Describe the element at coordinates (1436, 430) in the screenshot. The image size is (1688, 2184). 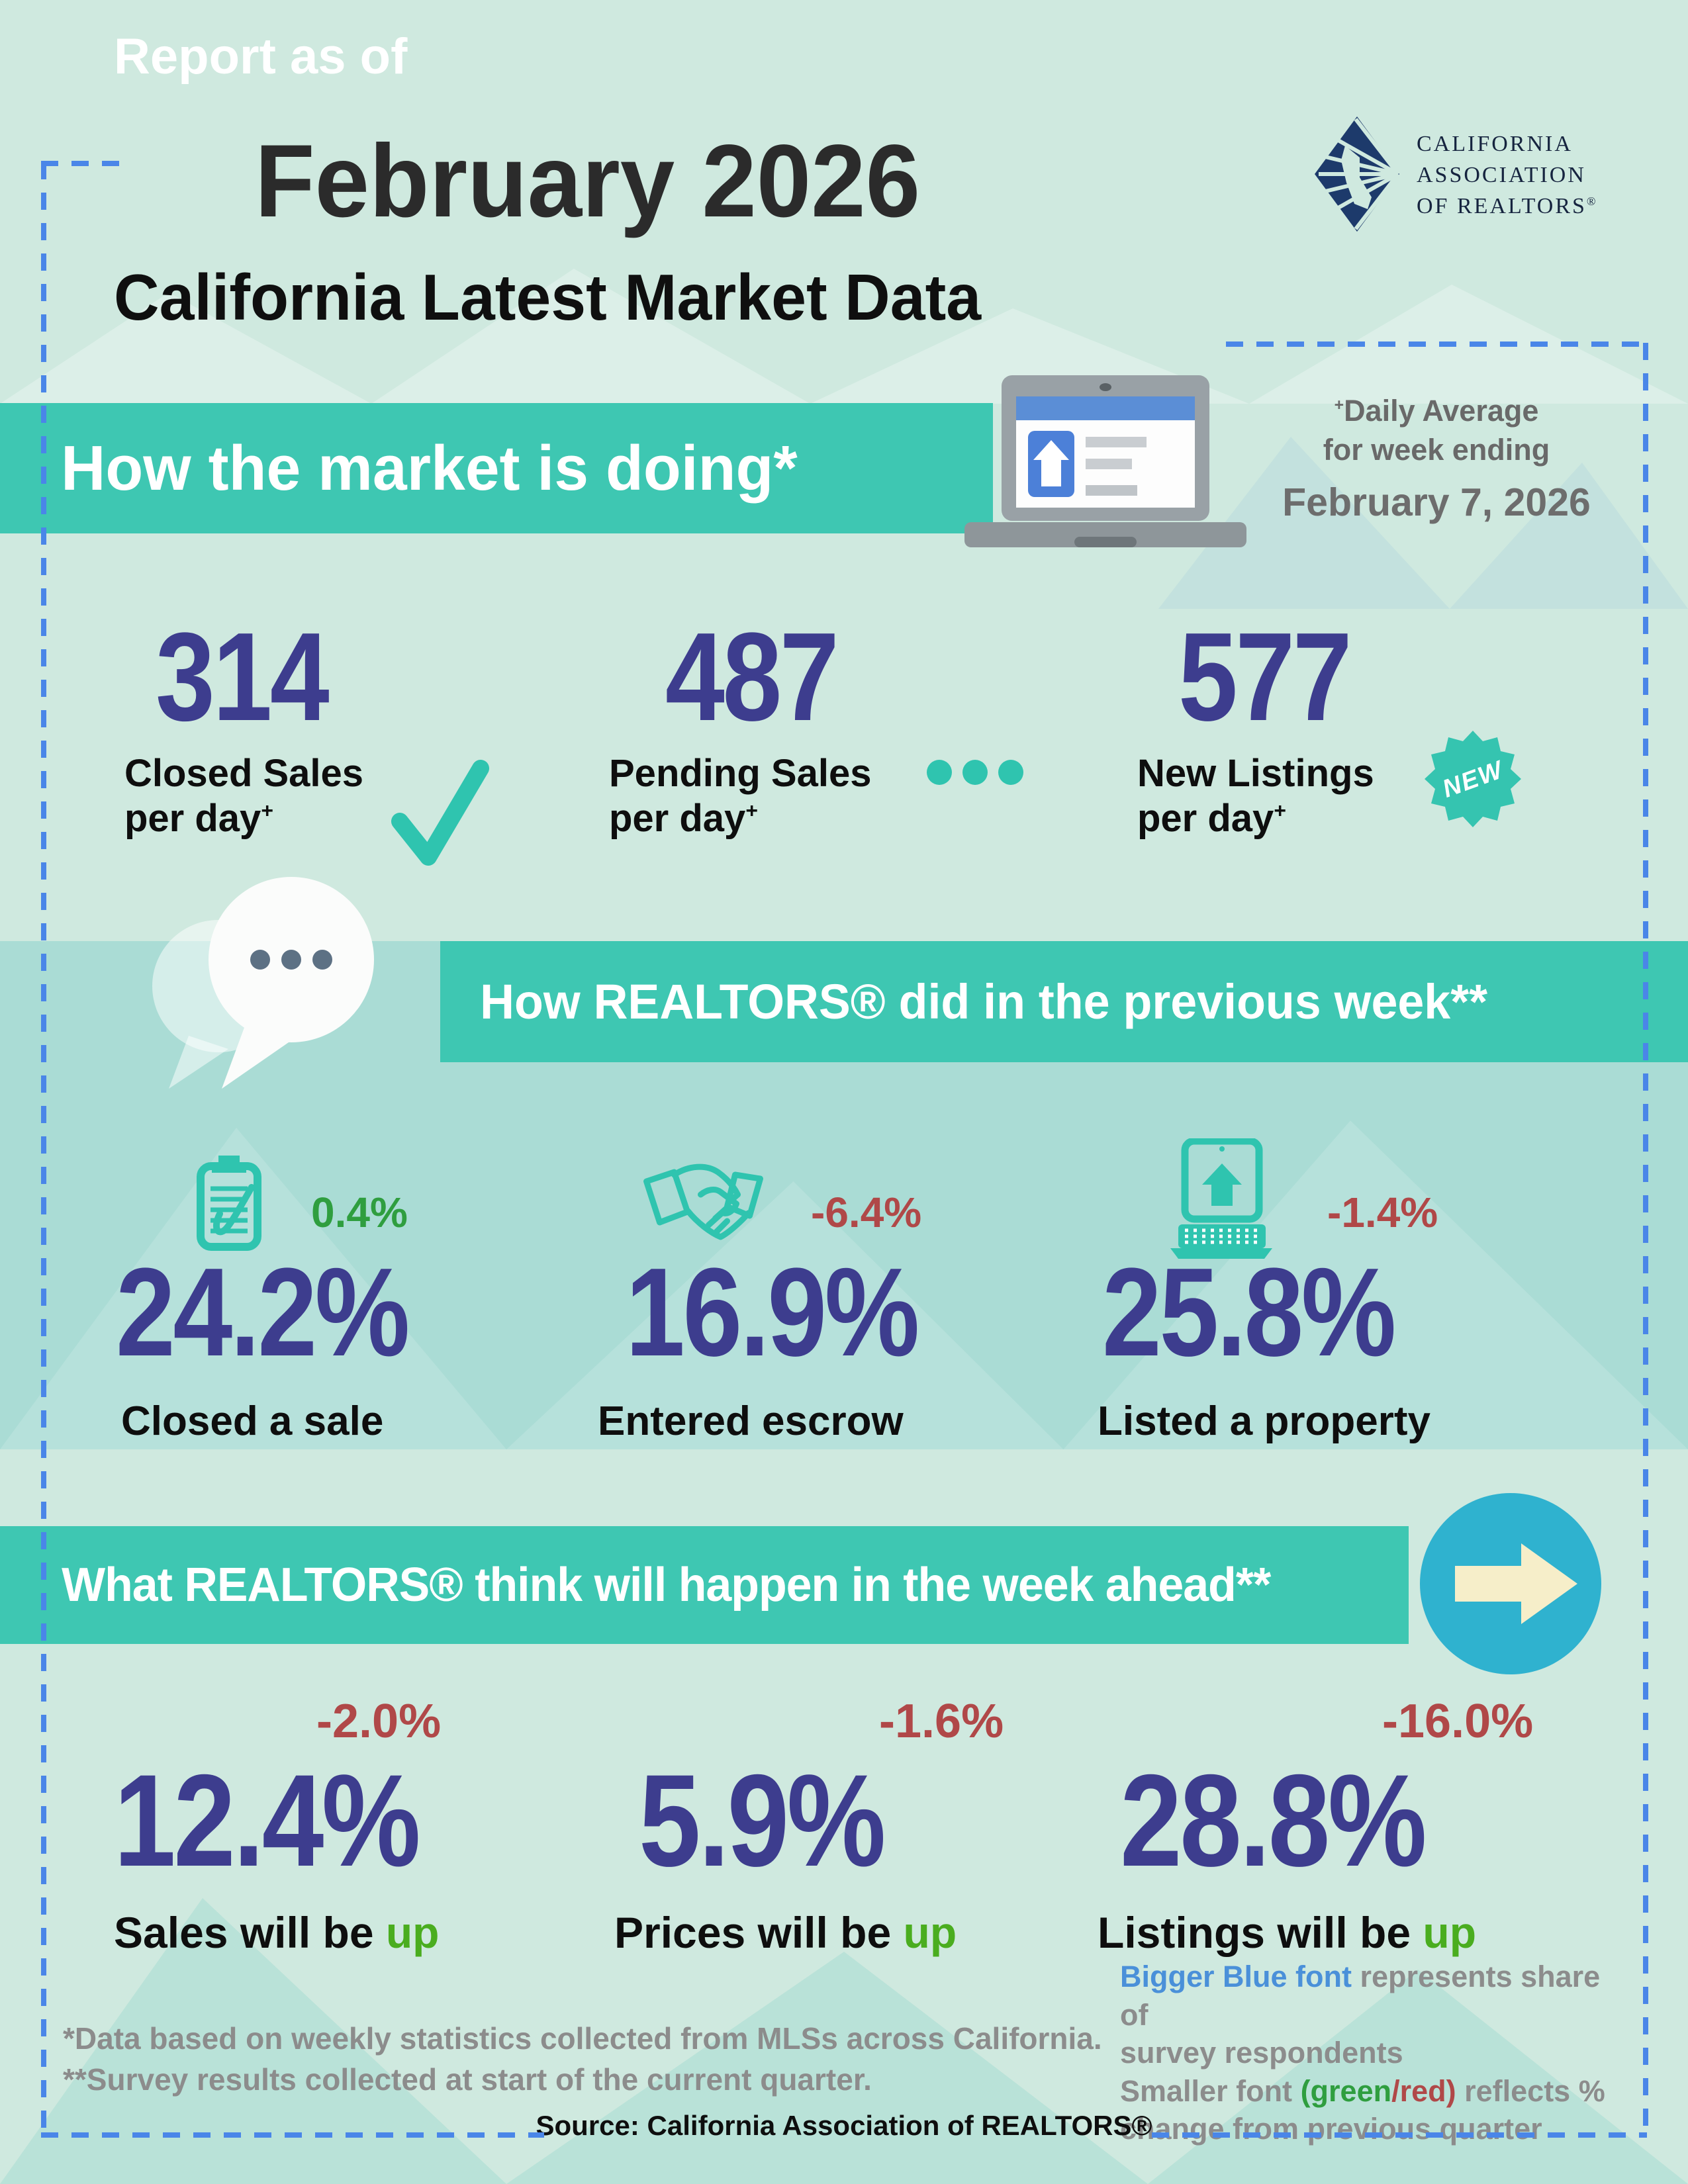
I see `daily-average-line1: +Daily Average for week ending` at that location.